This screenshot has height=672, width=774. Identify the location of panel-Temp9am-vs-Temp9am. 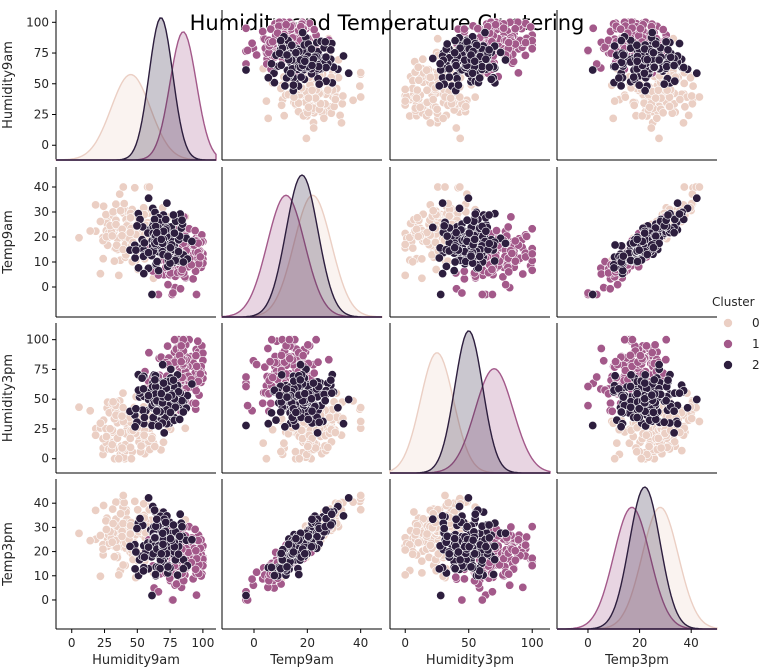
(302, 242).